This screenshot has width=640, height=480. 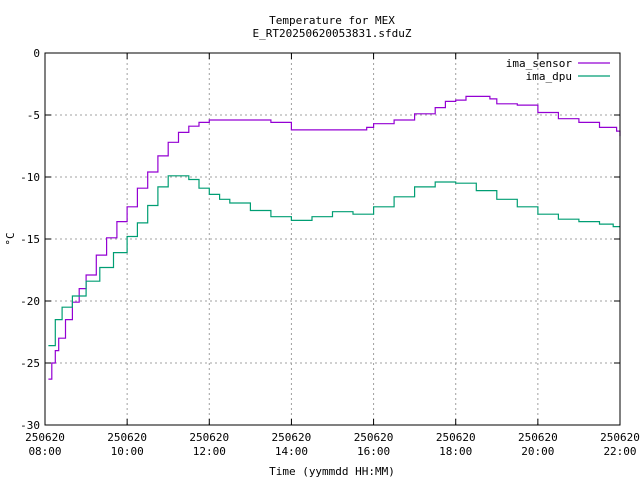 I want to click on y-tick-label: -5, so click(x=33, y=115).